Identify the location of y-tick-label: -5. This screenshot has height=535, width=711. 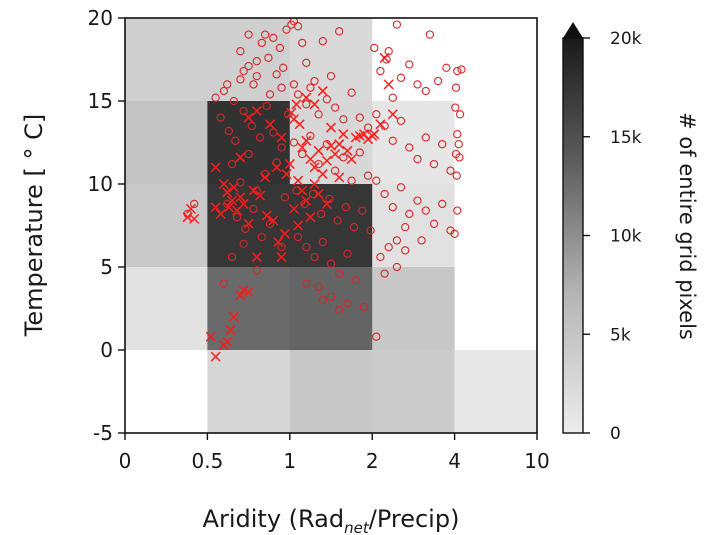
(103, 433).